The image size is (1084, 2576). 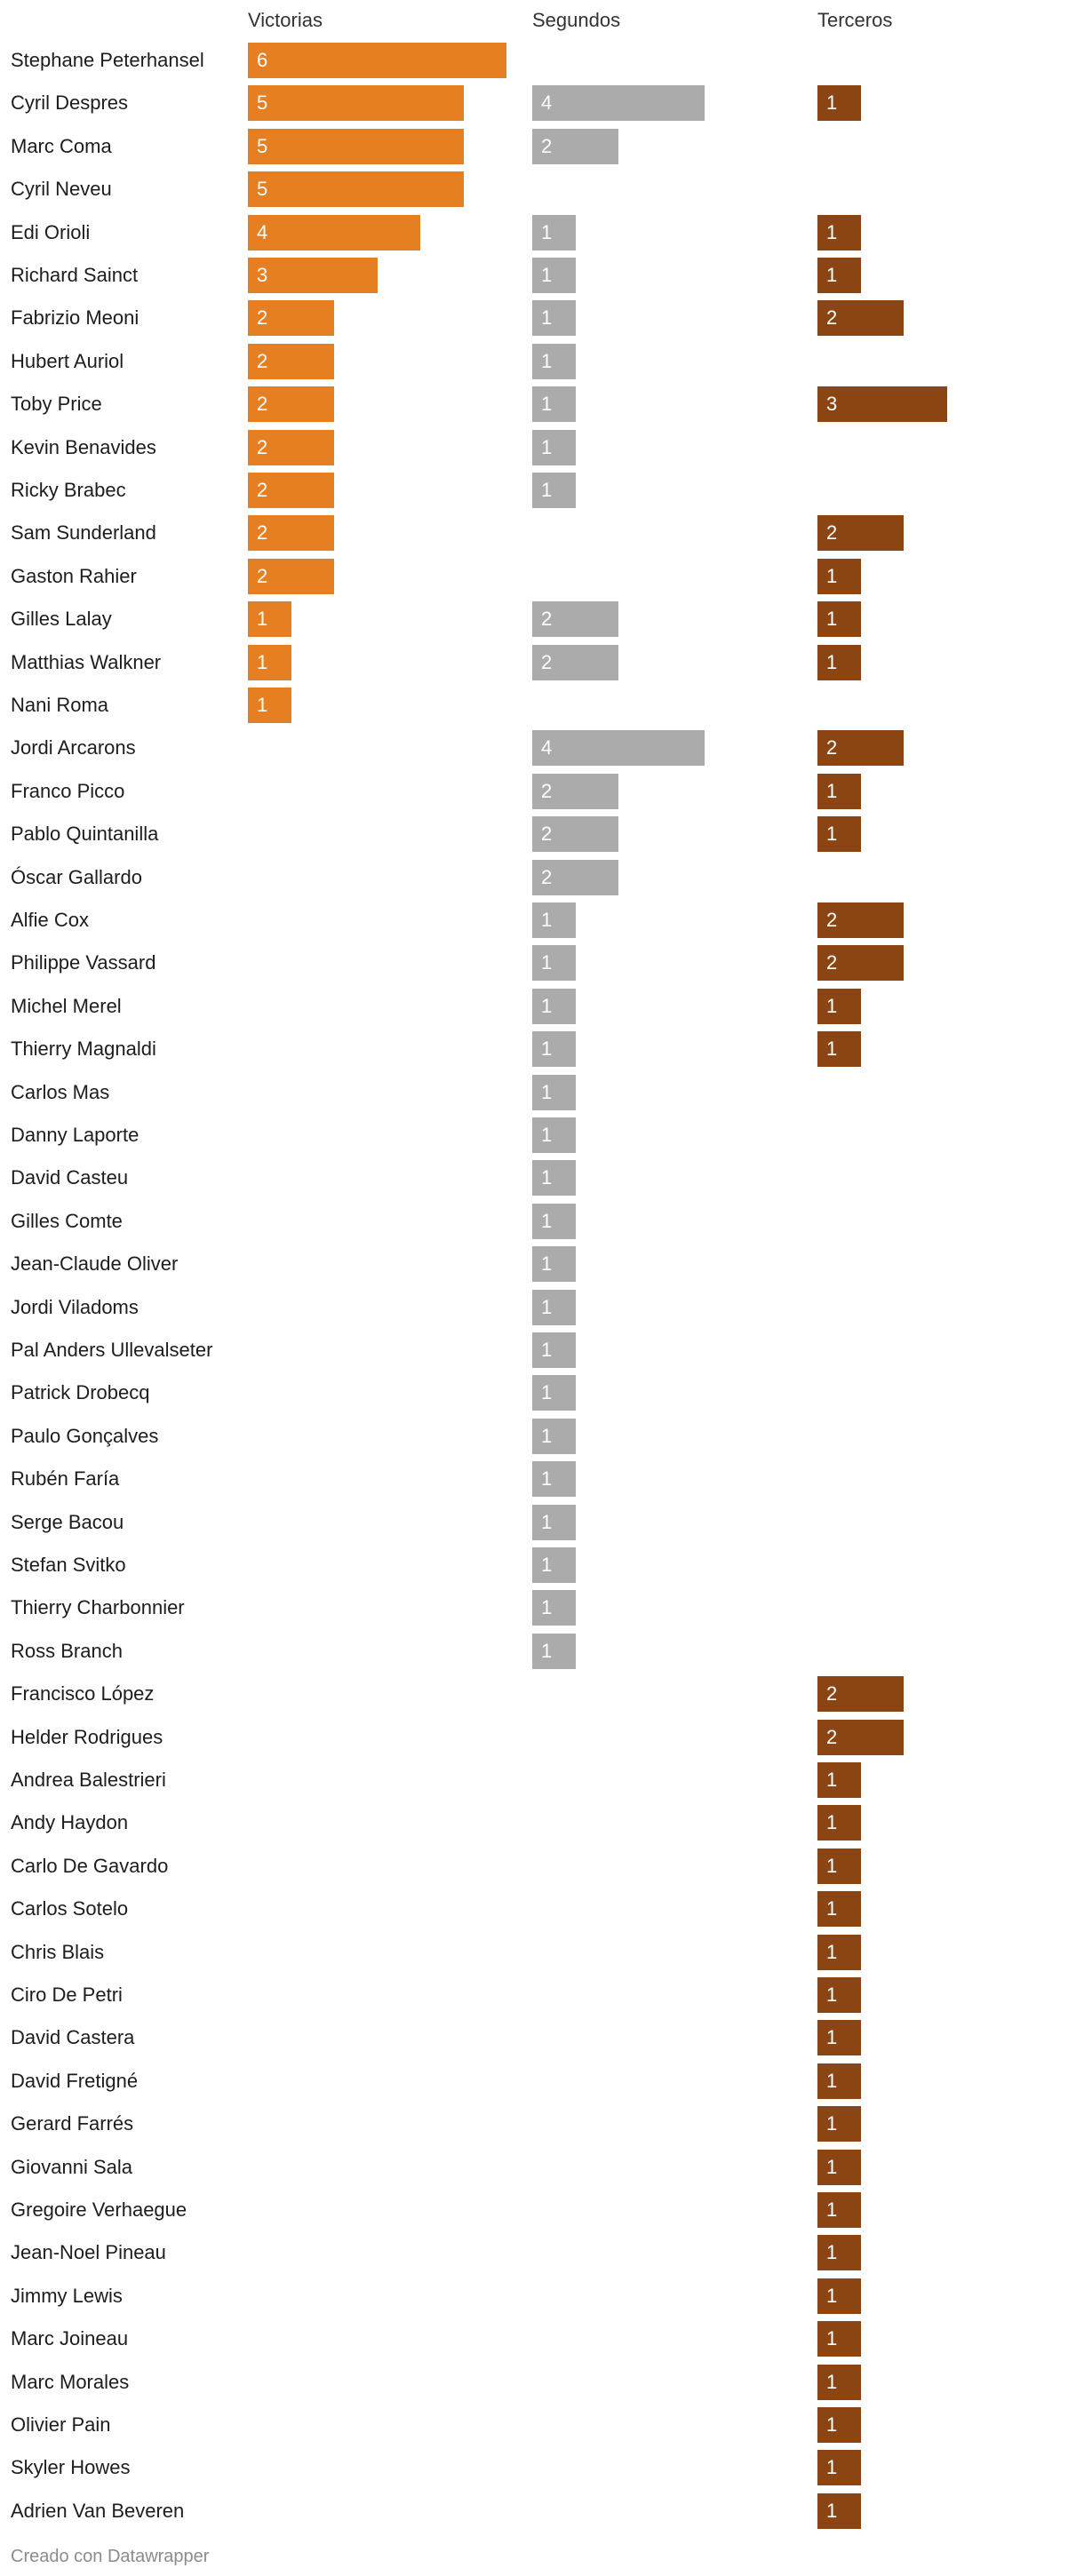 What do you see at coordinates (262, 661) in the screenshot?
I see `bar-value-wins: 1` at bounding box center [262, 661].